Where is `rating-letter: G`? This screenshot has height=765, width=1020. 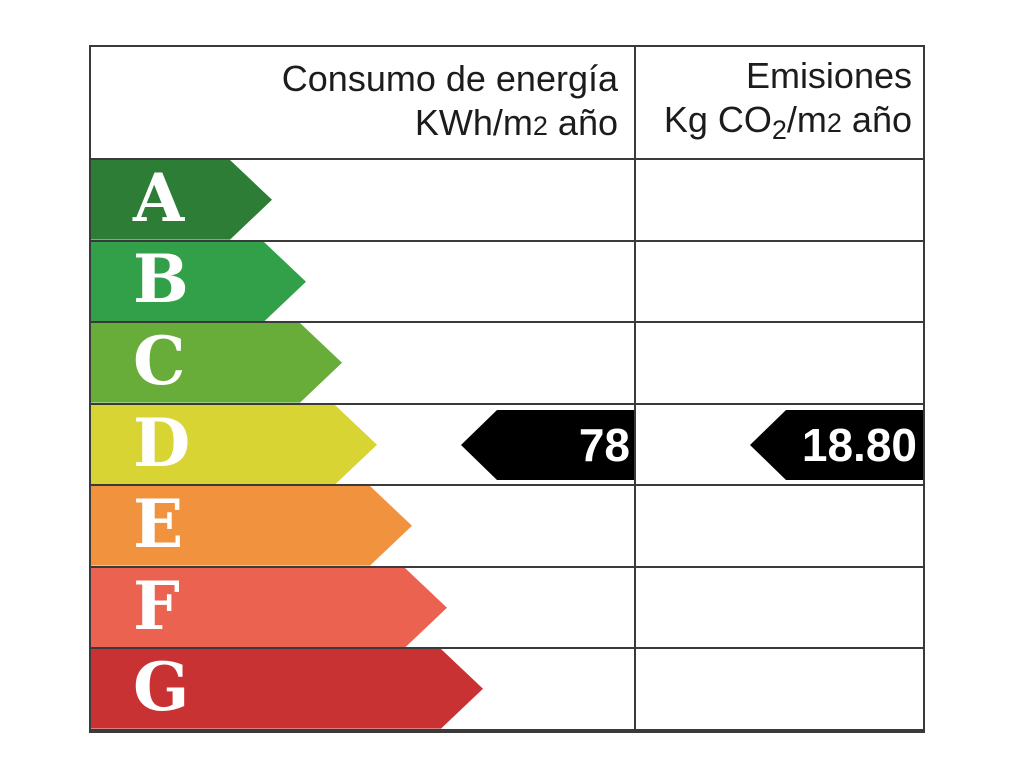 rating-letter: G is located at coordinates (161, 687).